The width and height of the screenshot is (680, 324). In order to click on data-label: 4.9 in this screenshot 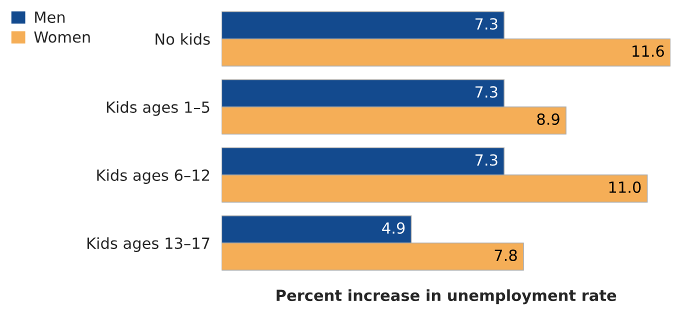, I will do `click(393, 228)`.